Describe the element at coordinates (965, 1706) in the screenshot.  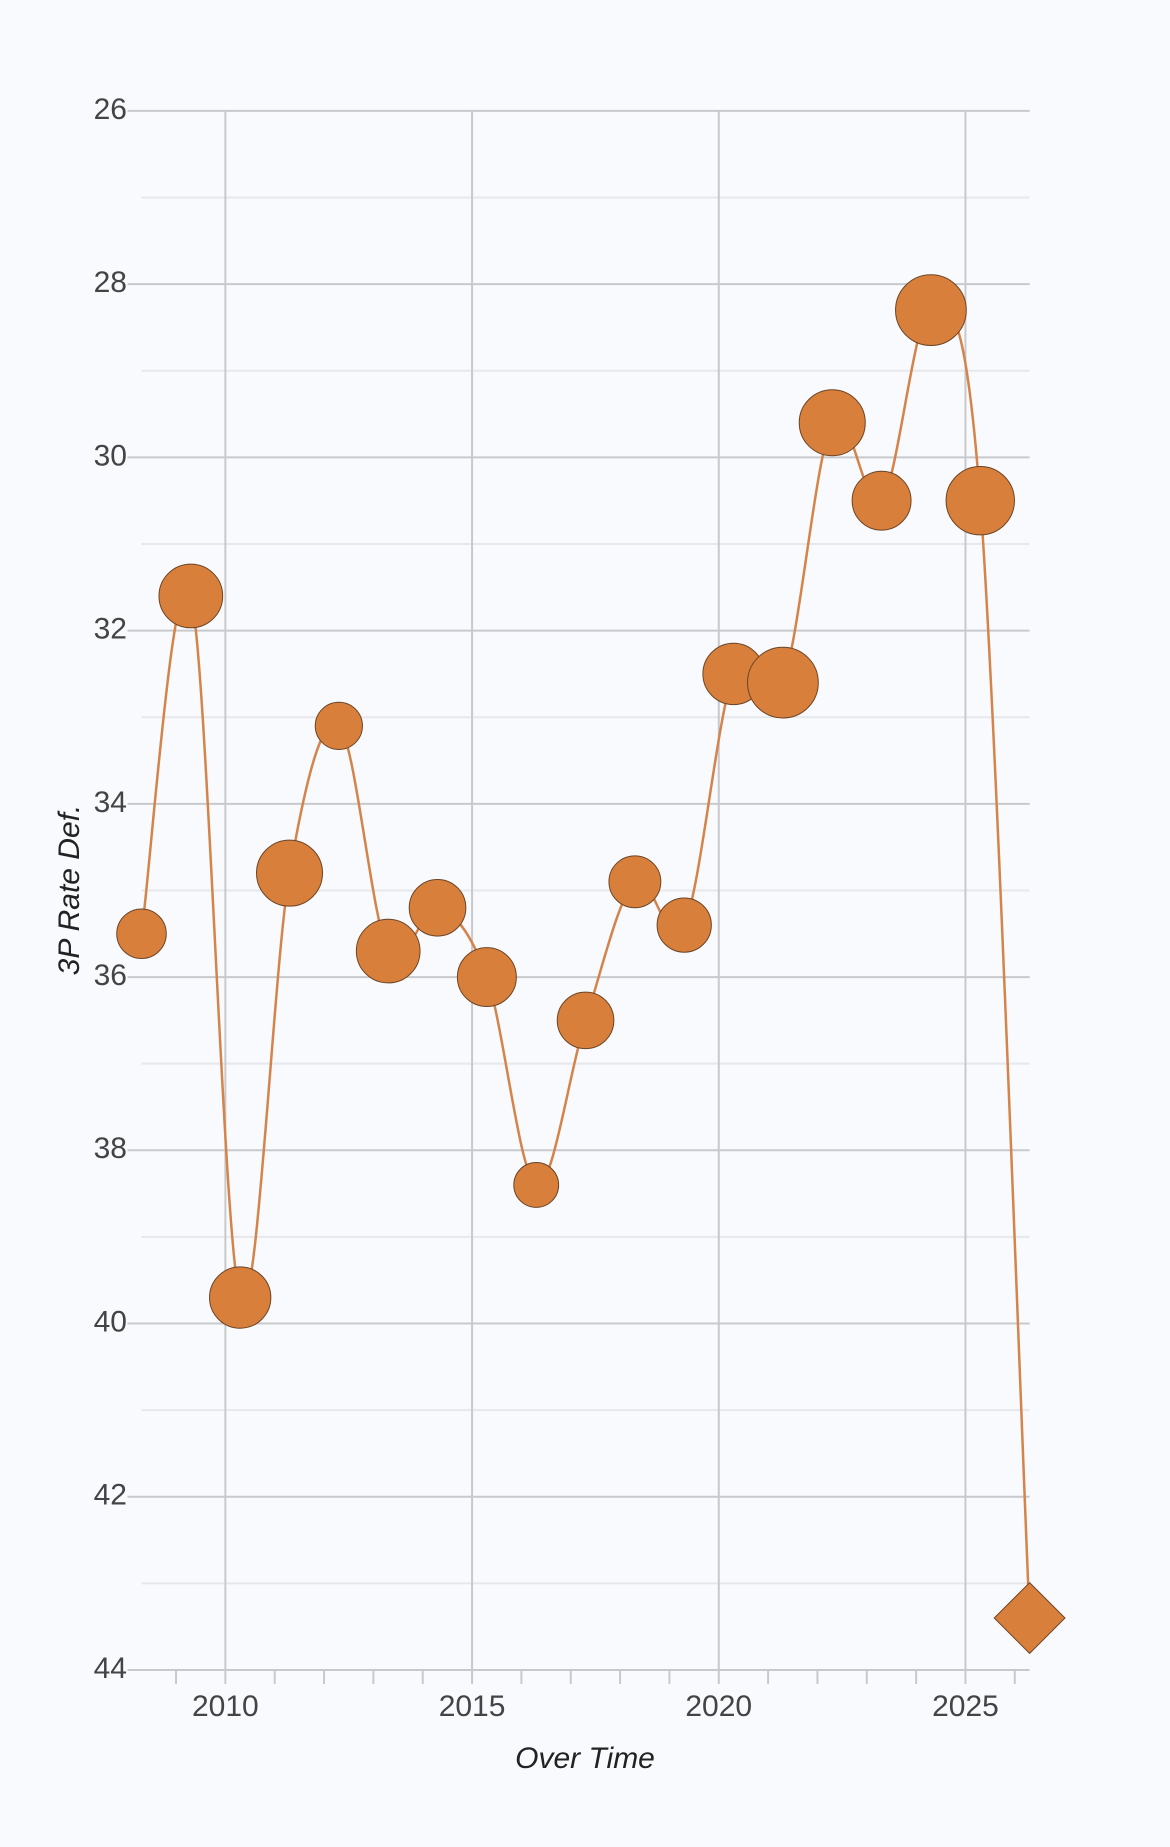
I see `x-tick-label: 2025` at that location.